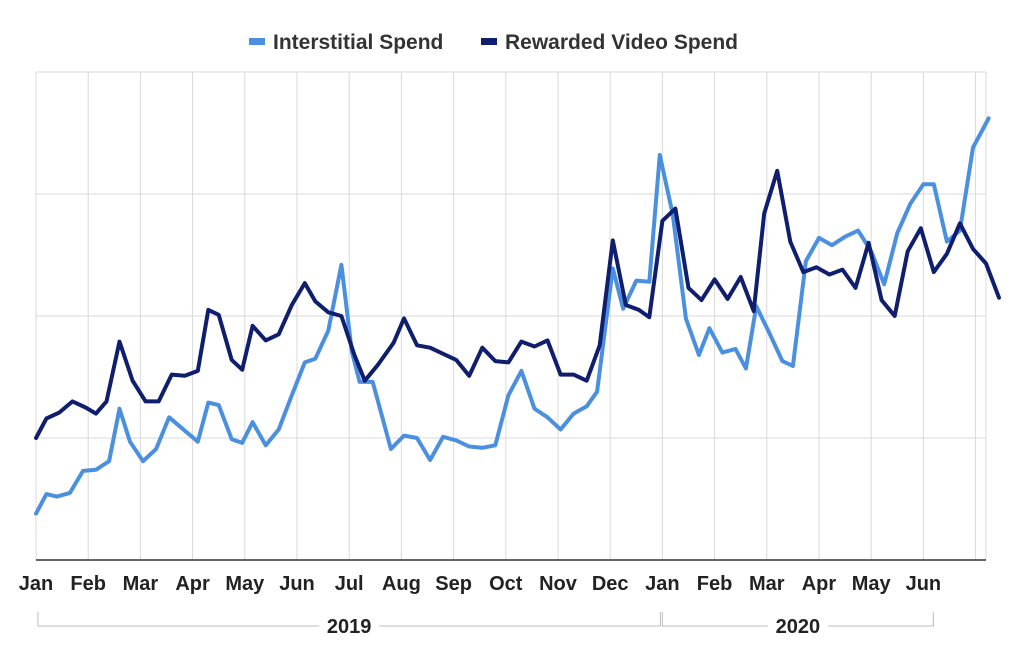 The width and height of the screenshot is (1024, 660). I want to click on x-tick-label: Dec, so click(610, 584).